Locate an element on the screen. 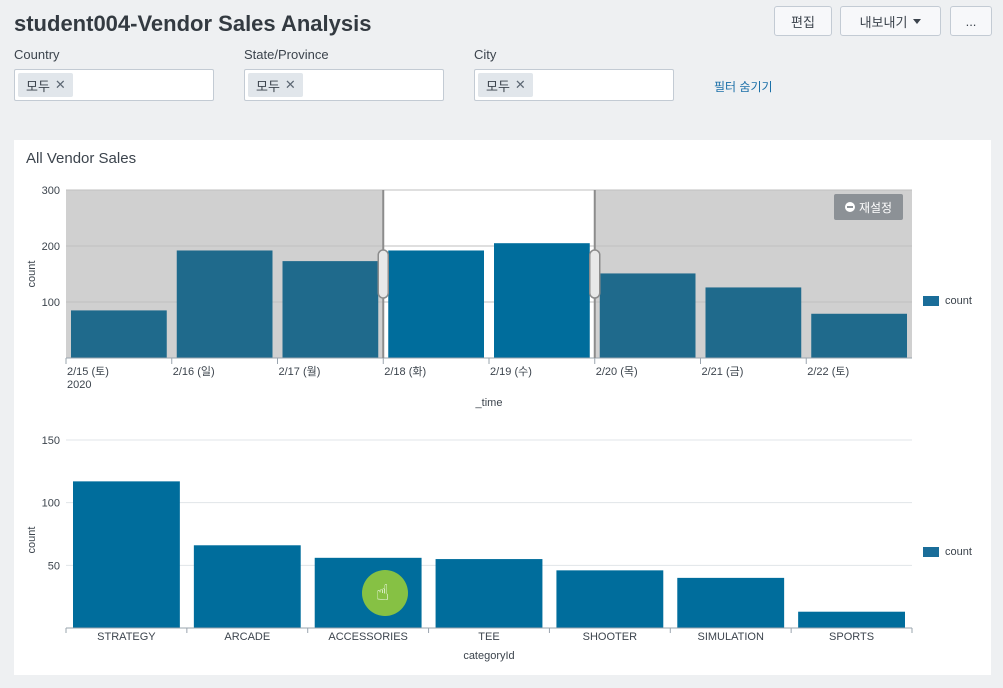 Image resolution: width=1003 pixels, height=688 pixels. filter-city: City 모두 ✕ is located at coordinates (574, 74).